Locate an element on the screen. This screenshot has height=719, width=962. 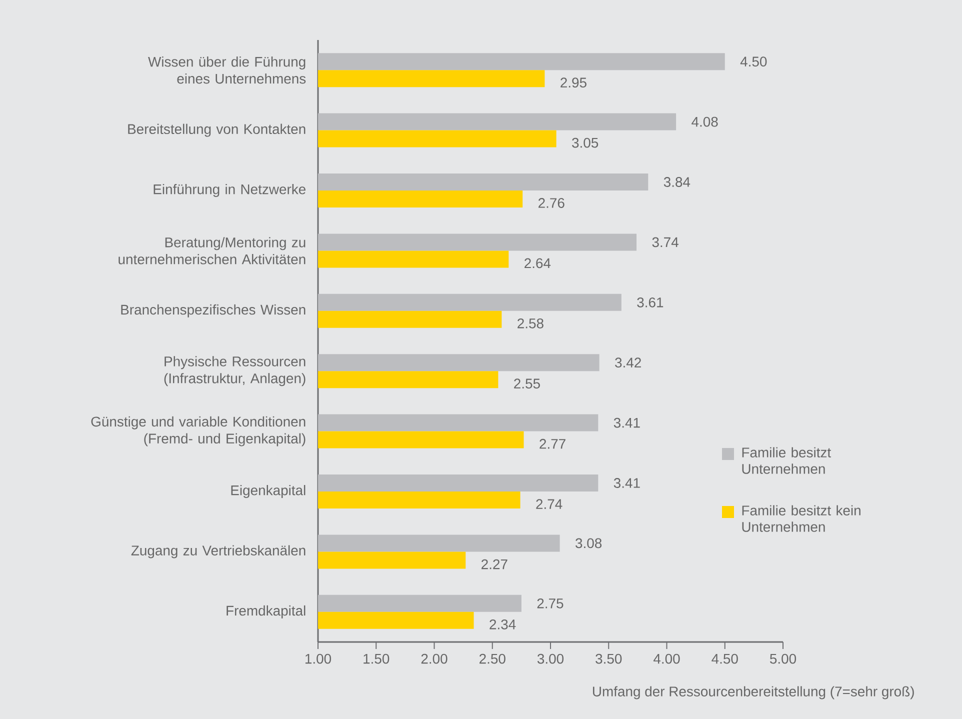
data-label: 2.95 is located at coordinates (573, 83).